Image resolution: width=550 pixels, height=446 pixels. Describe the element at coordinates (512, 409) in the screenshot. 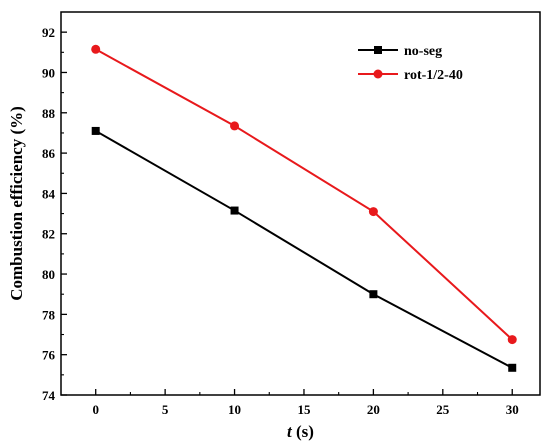

I see `x-tick-label: 30` at that location.